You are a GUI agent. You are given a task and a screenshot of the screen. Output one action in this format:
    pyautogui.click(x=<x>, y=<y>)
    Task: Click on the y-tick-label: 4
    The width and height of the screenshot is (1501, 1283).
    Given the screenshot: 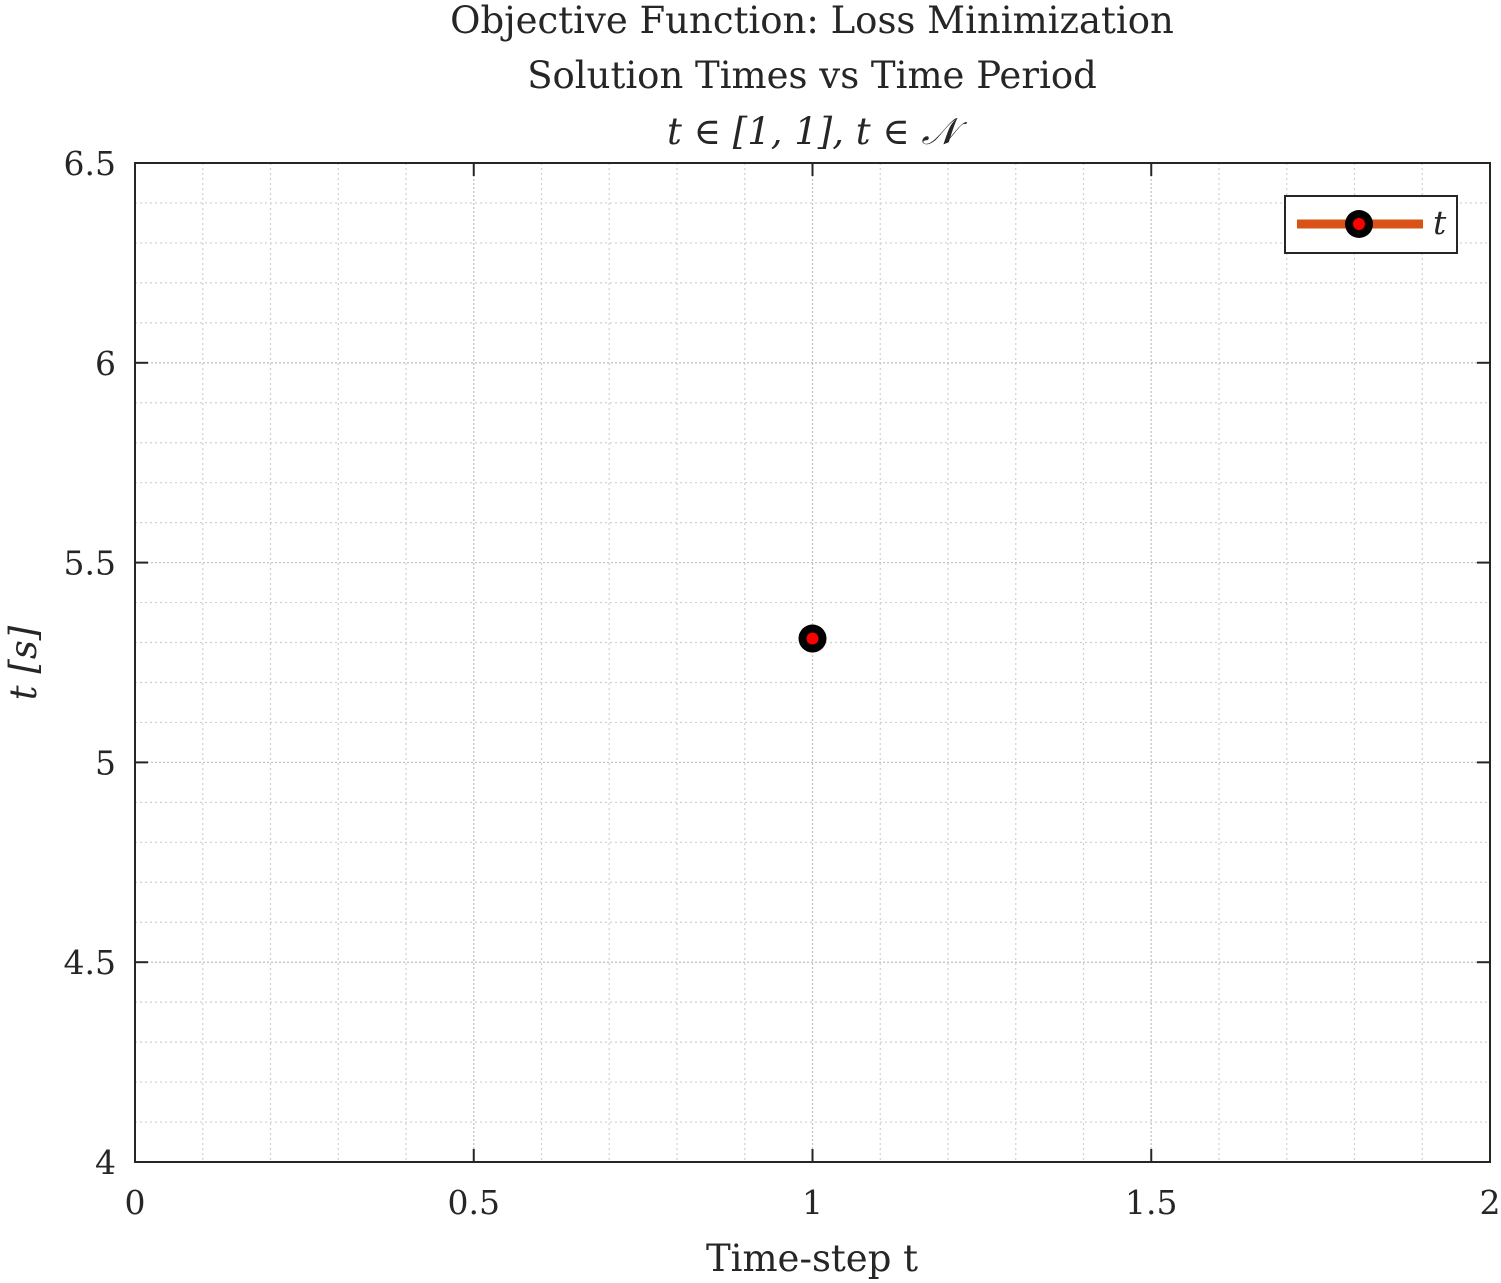 What is the action you would take?
    pyautogui.click(x=105, y=1162)
    